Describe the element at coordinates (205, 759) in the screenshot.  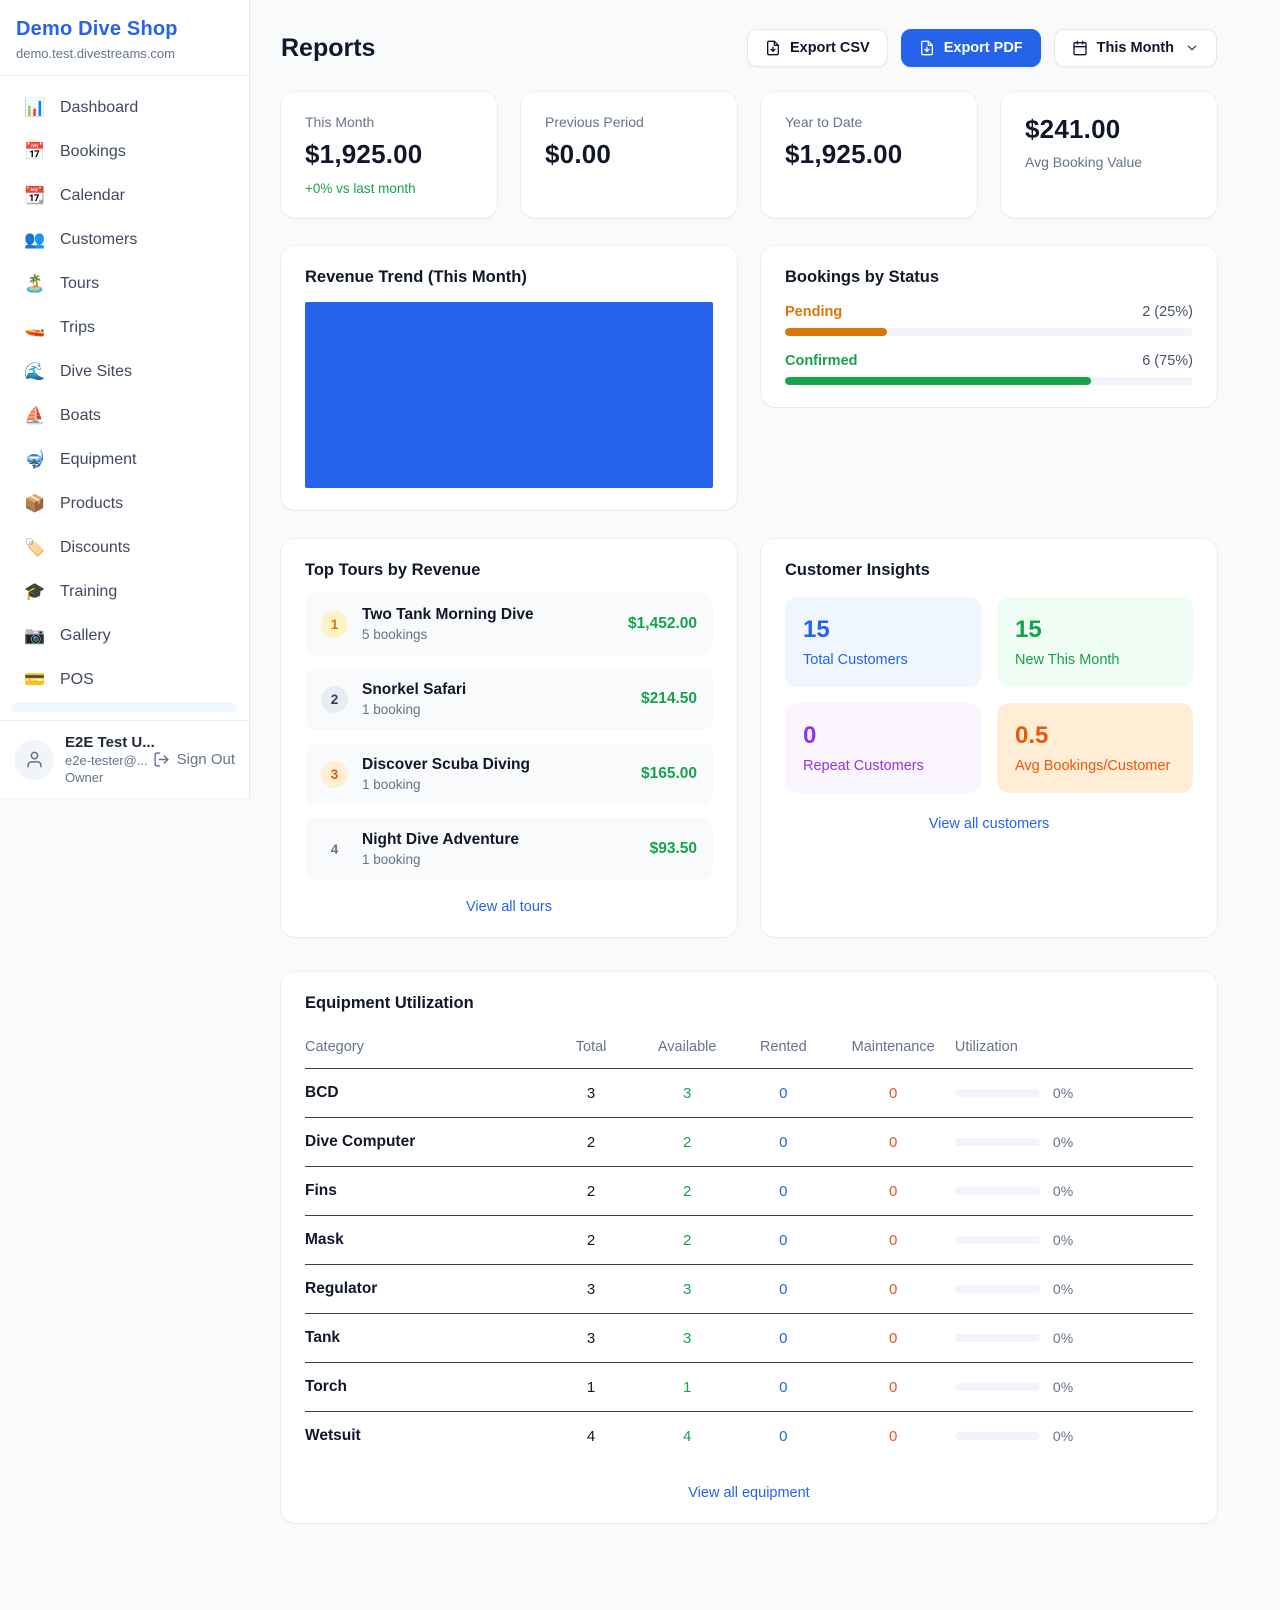
I see `sign-out-label: Sign Out` at that location.